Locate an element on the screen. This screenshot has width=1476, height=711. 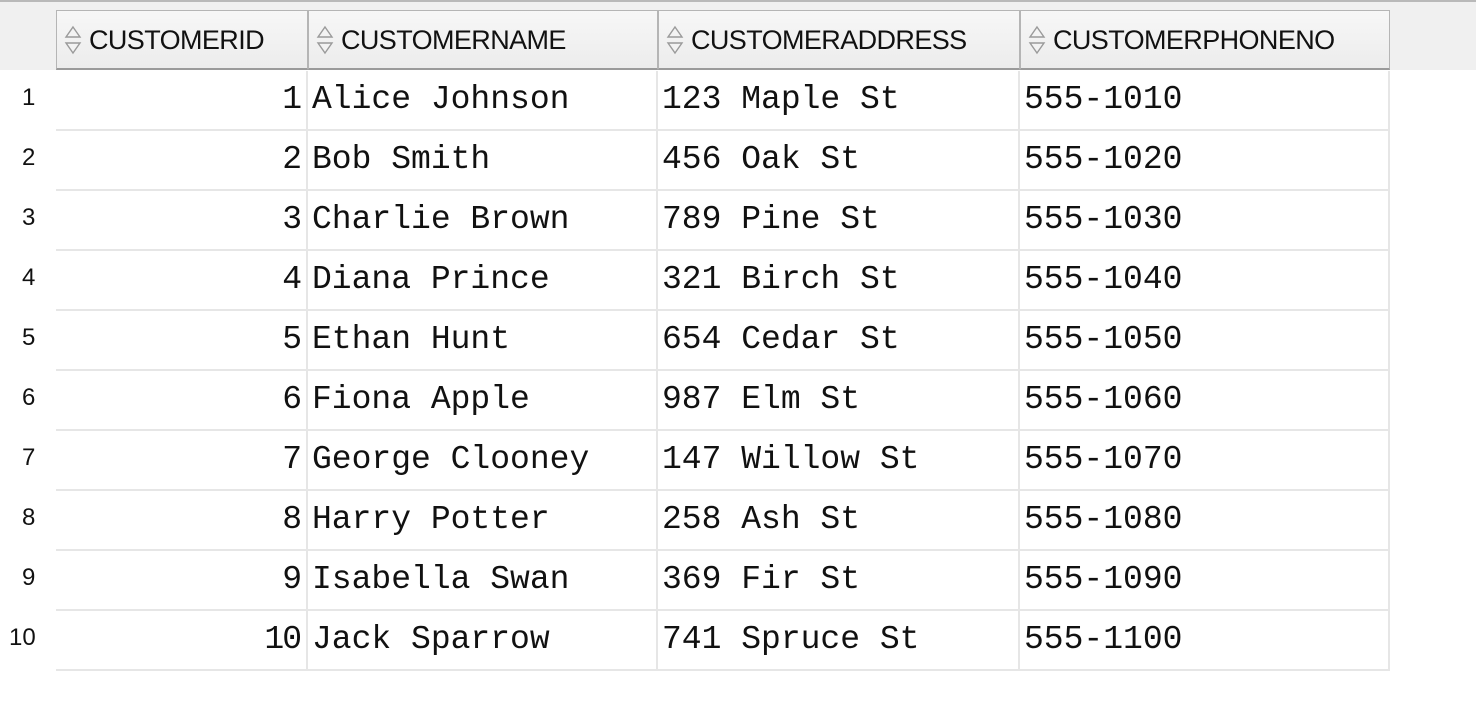
cell-phone: 555-1090 is located at coordinates (1205, 581).